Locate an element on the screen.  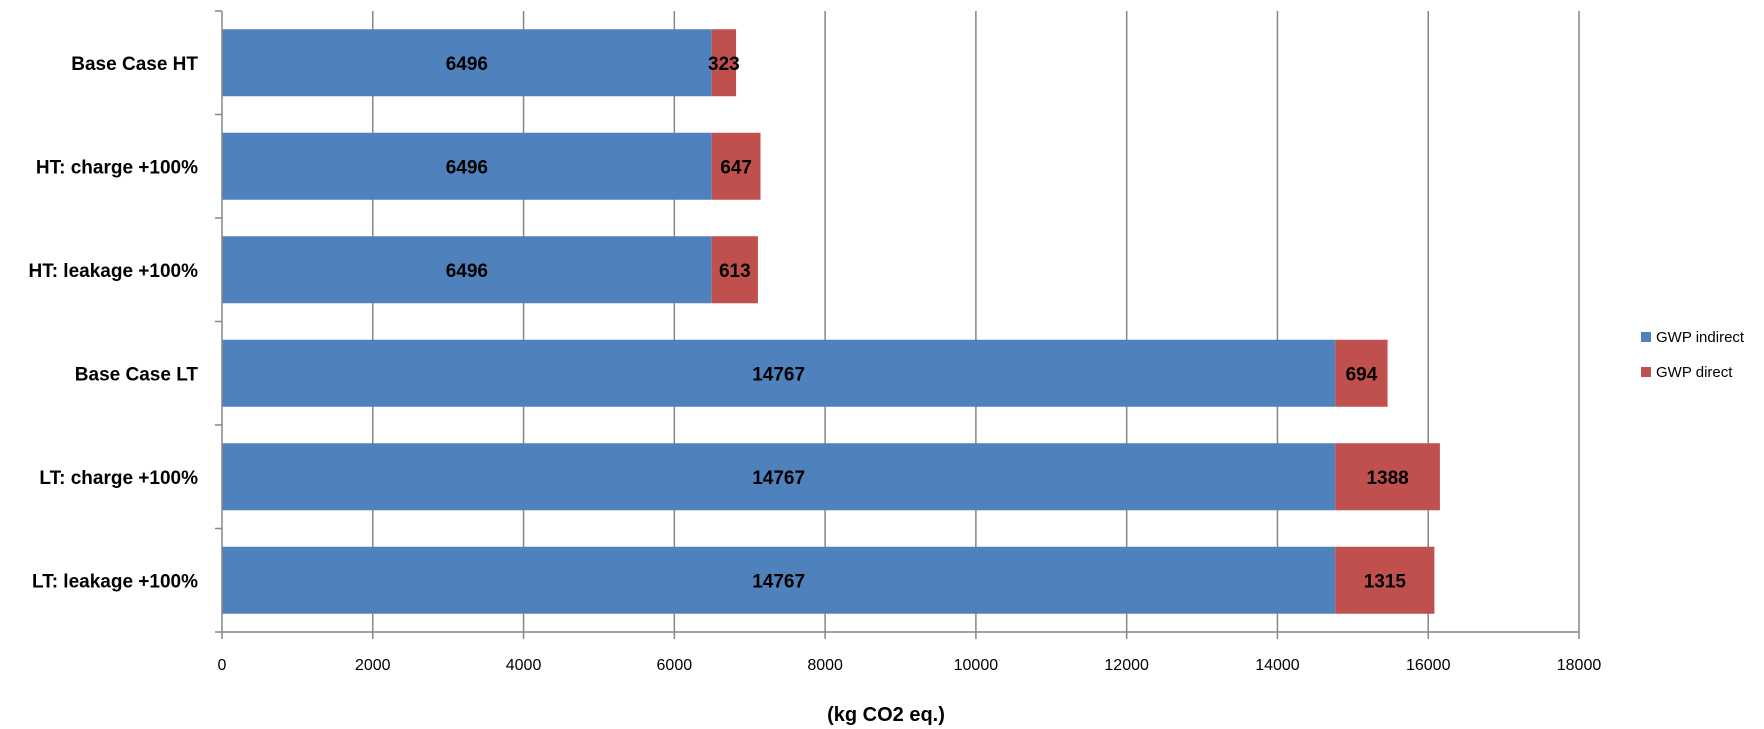
data-label: 613 is located at coordinates (735, 271).